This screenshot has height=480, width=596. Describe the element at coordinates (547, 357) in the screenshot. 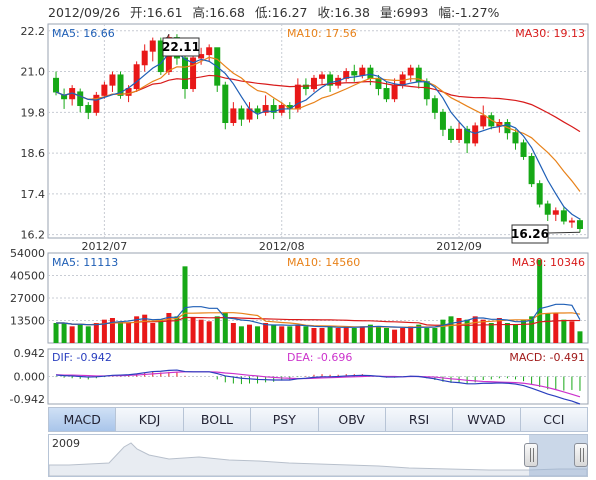

I see `macd-legend: MACD: -0.491` at that location.